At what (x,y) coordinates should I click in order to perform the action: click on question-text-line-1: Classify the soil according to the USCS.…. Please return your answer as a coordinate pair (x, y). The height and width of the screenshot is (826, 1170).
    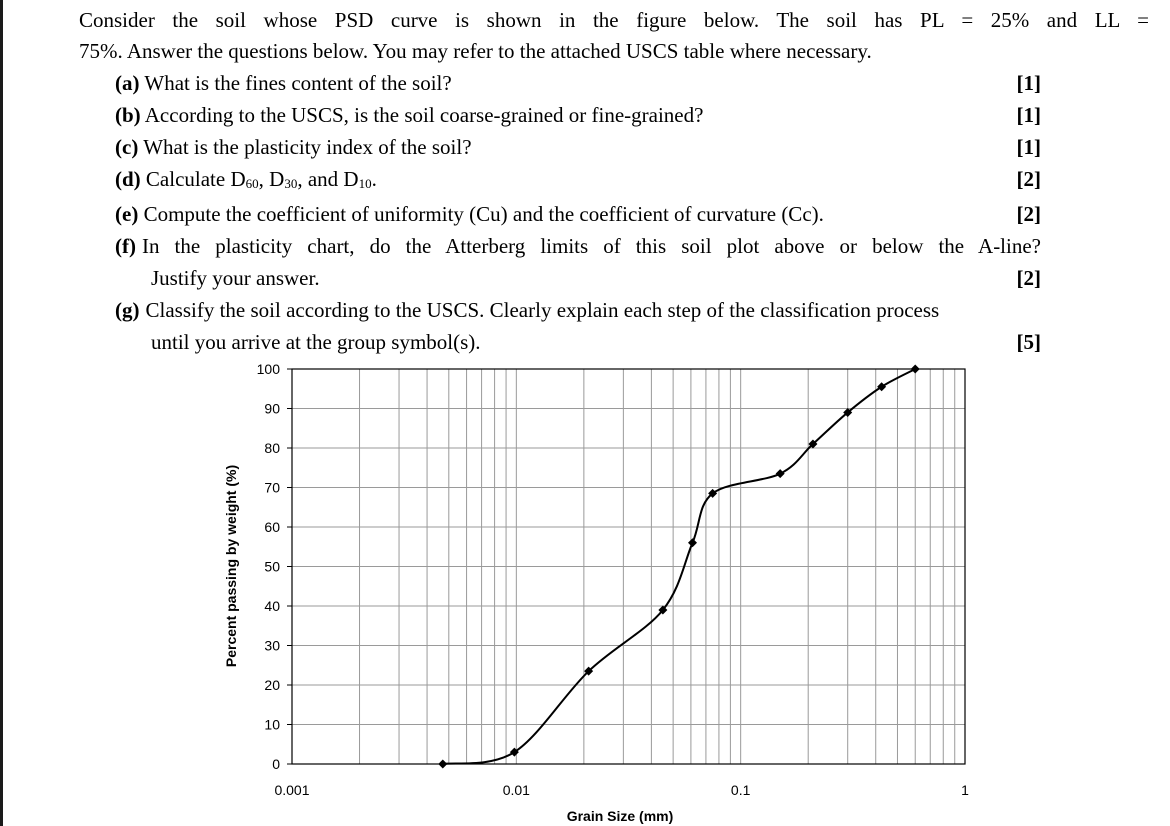
    Looking at the image, I should click on (542, 310).